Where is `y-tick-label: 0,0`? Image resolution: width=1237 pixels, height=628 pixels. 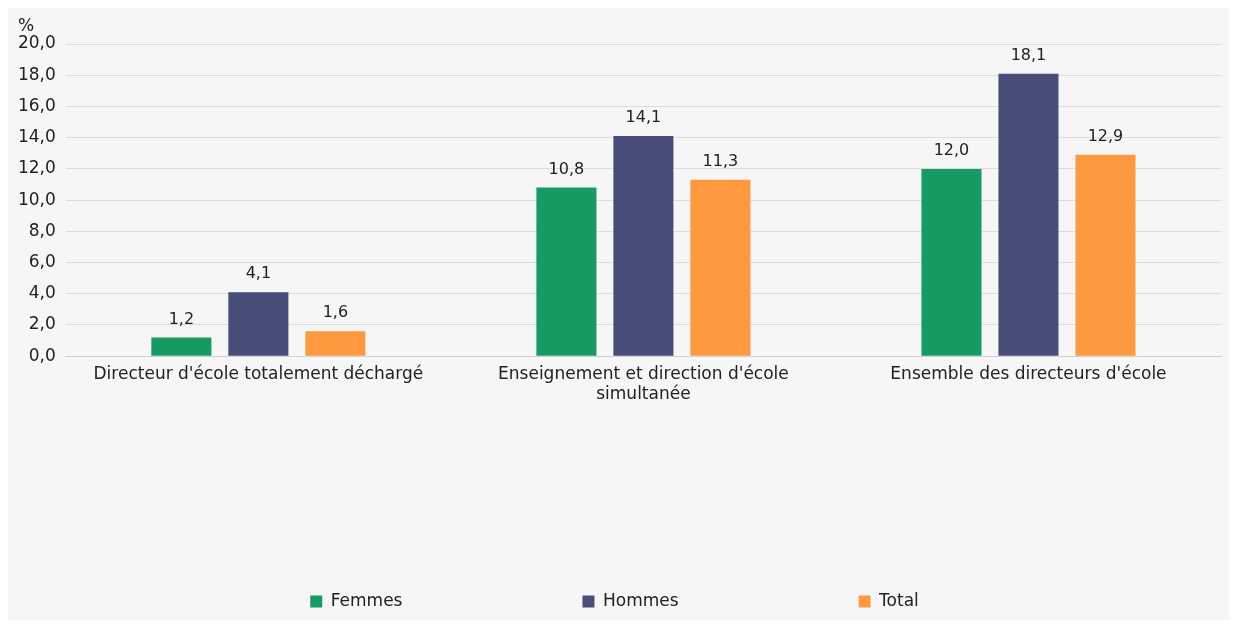 y-tick-label: 0,0 is located at coordinates (42, 354).